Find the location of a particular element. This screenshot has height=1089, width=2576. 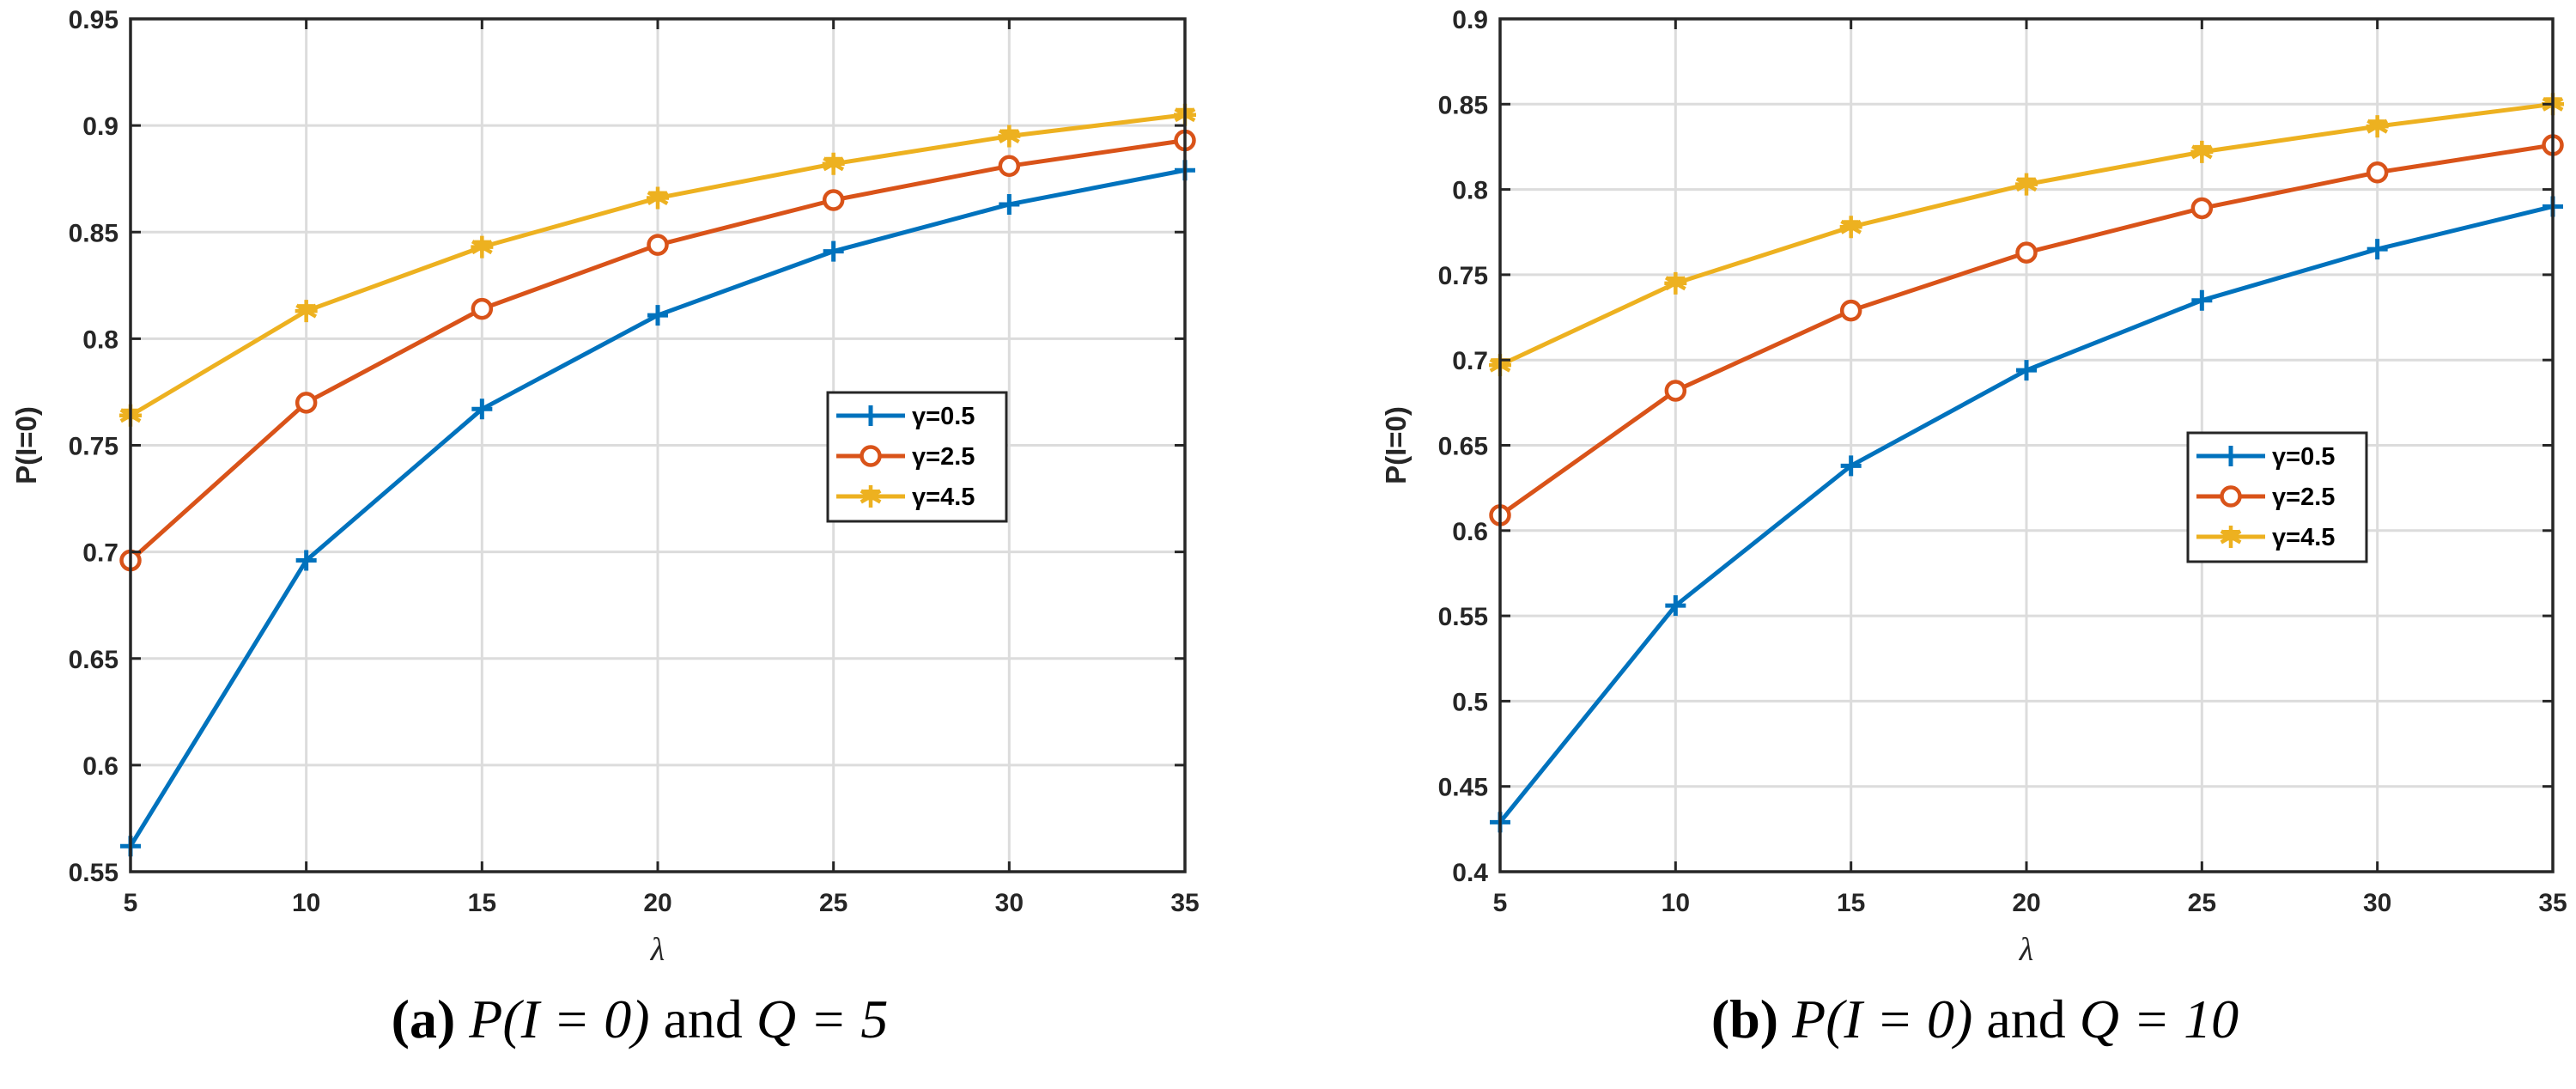

caption-a-joiner: and is located at coordinates (702, 1019).